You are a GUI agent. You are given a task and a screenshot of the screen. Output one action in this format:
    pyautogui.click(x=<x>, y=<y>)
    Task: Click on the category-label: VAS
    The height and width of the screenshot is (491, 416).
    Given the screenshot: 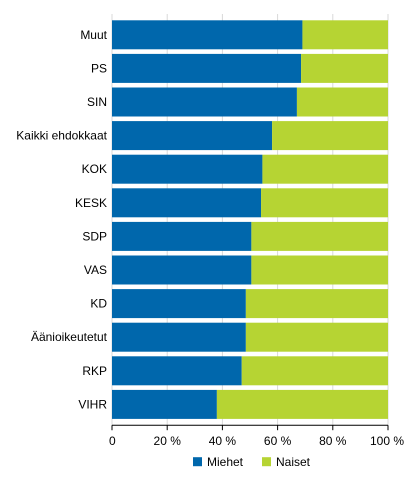 What is the action you would take?
    pyautogui.click(x=95, y=270)
    